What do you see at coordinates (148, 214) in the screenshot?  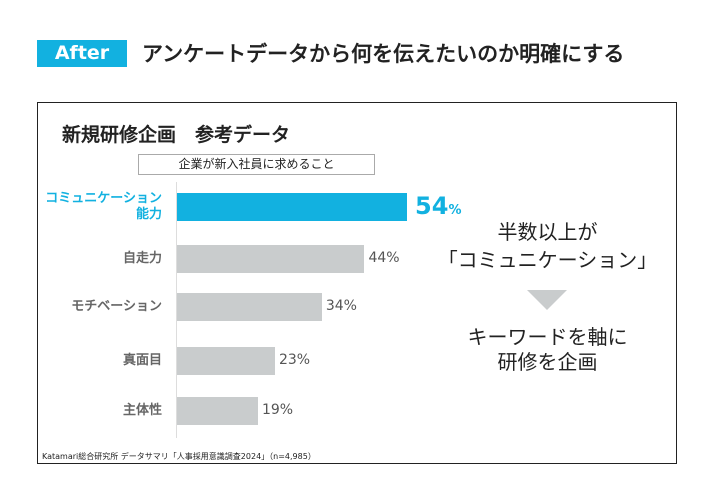 I see `category-label-line: 能力` at bounding box center [148, 214].